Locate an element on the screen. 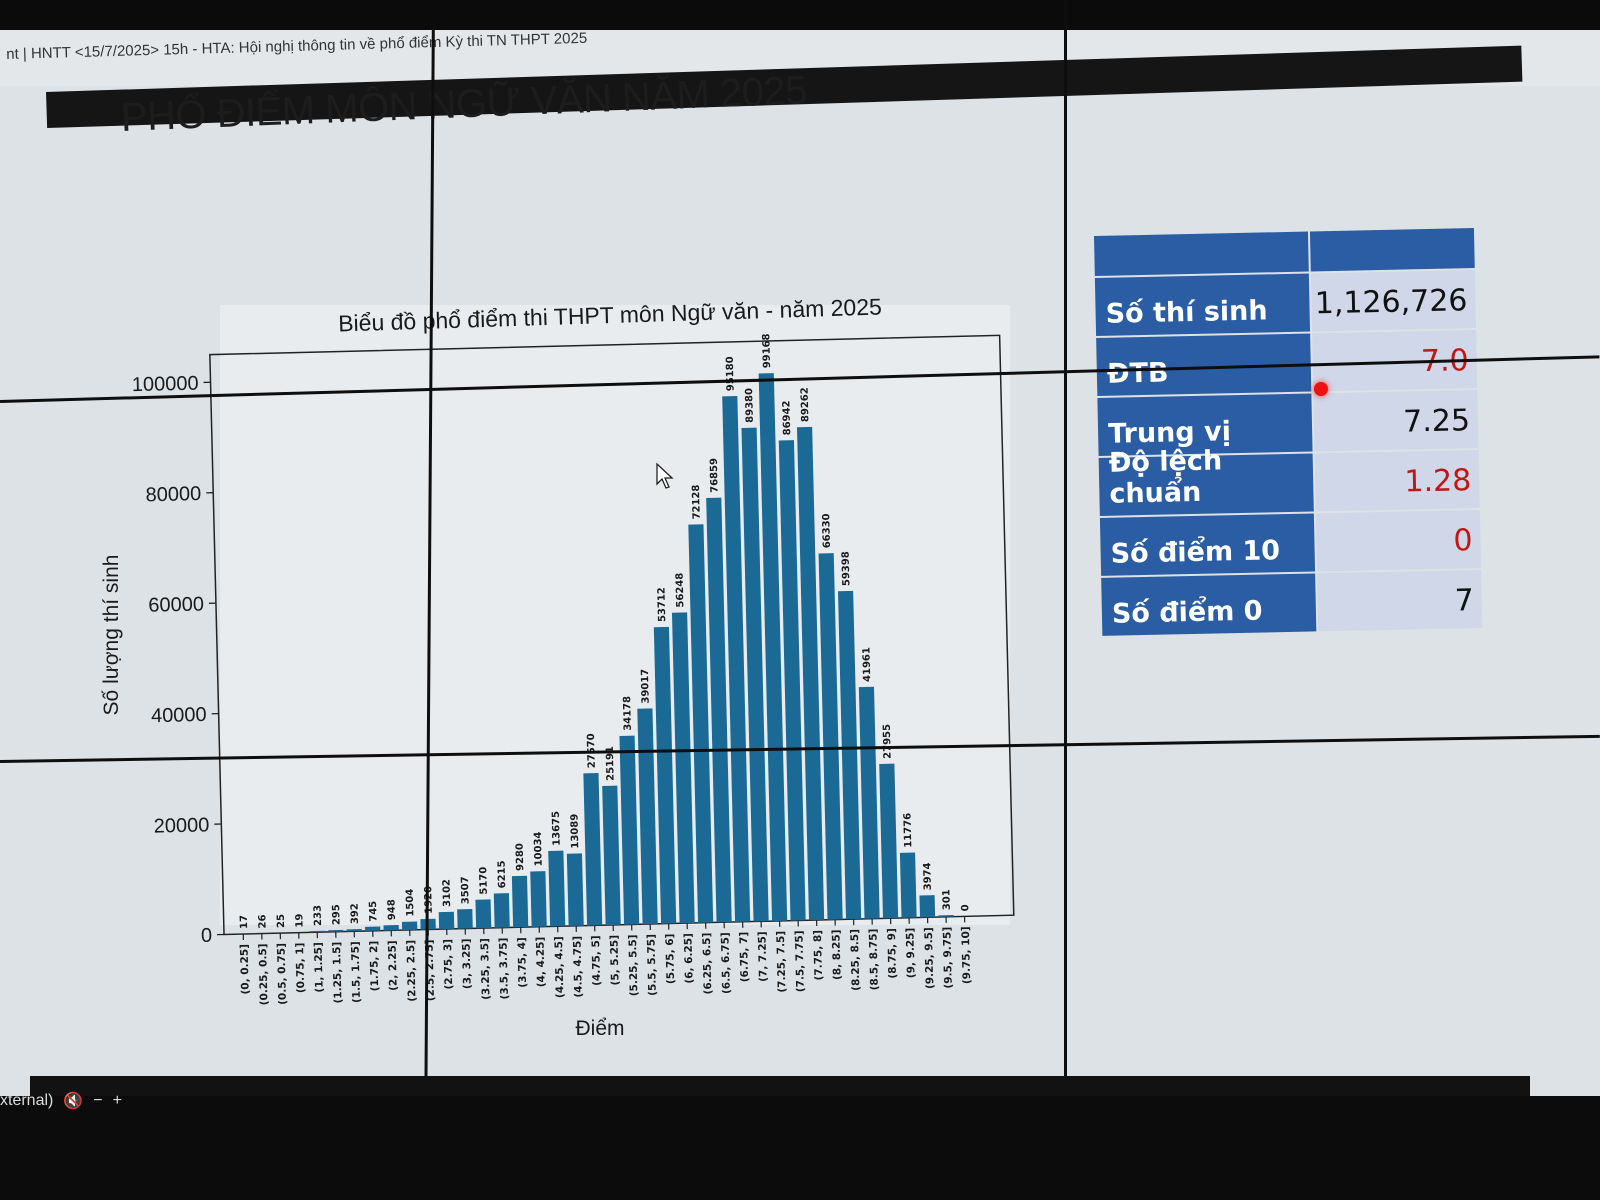 Image resolution: width=1600 pixels, height=1200 pixels. y-tick-label: 40000 is located at coordinates (179, 715).